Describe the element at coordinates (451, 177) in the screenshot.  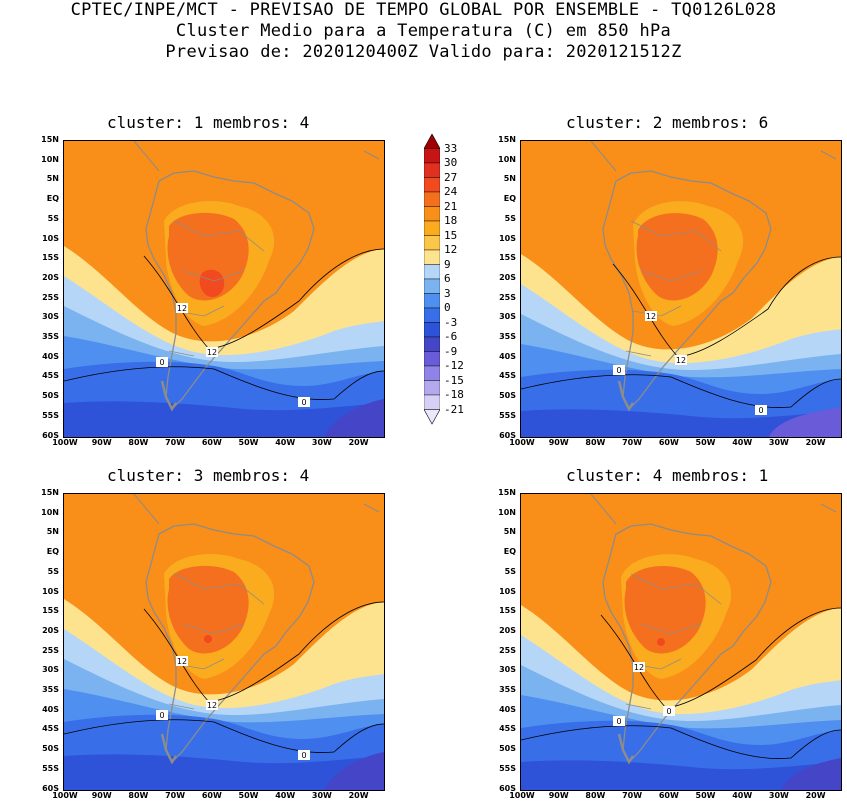
I see `colorbar-label: 27` at that location.